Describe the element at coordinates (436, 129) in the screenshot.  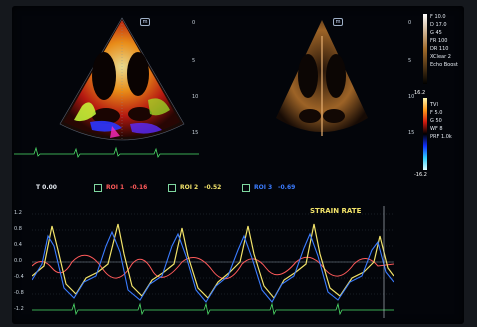
I see `param-text: WF 8` at that location.